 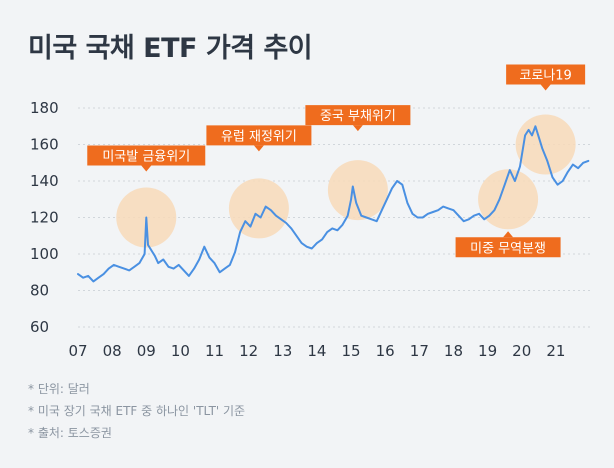 What do you see at coordinates (282, 351) in the screenshot?
I see `x-tick-label: 13` at bounding box center [282, 351].